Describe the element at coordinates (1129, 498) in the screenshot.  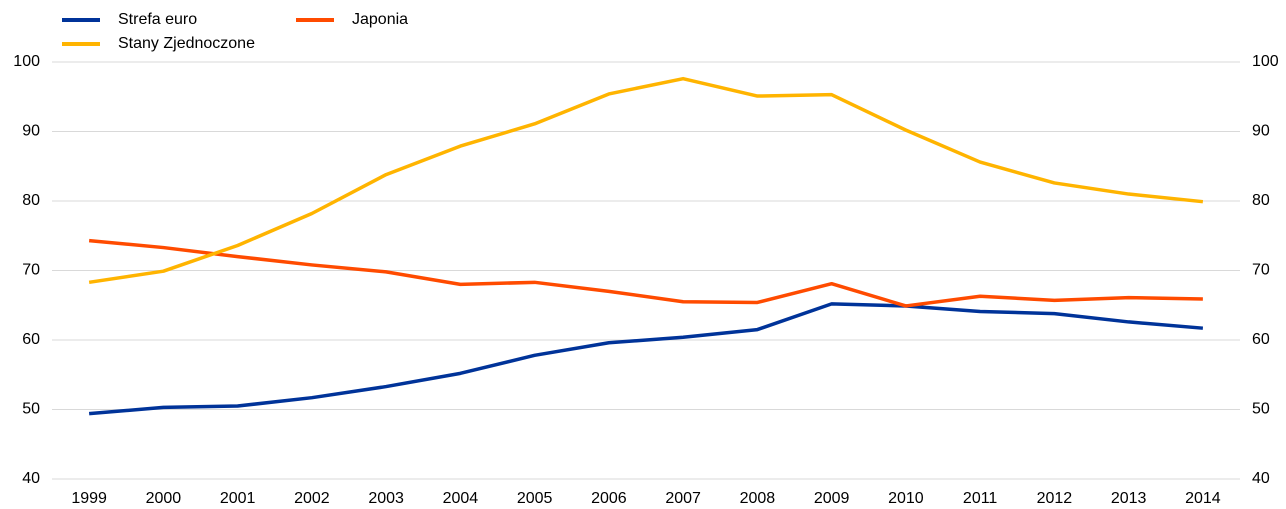
I see `x-tick-label: 2013` at that location.